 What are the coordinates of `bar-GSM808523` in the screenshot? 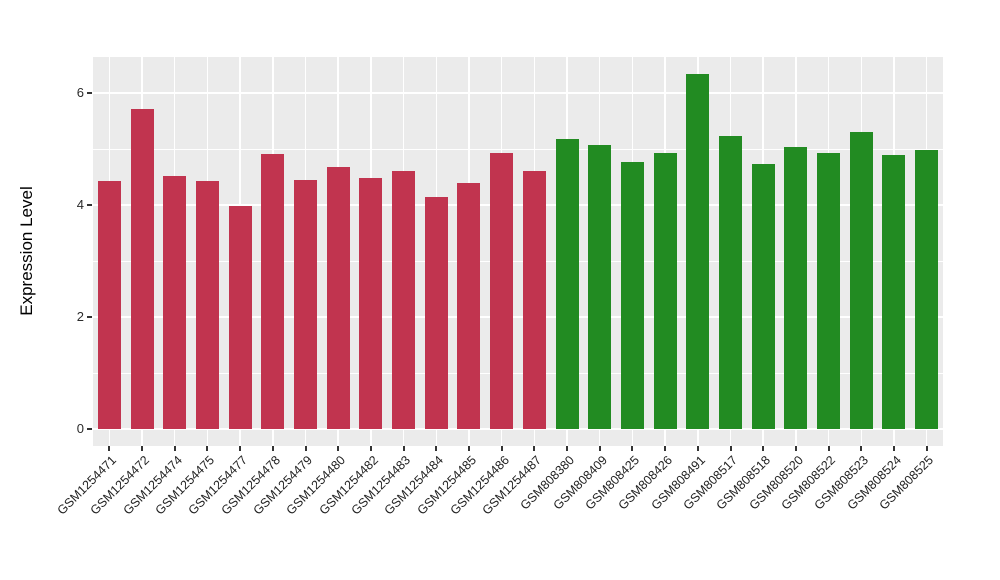 It's located at (861, 280).